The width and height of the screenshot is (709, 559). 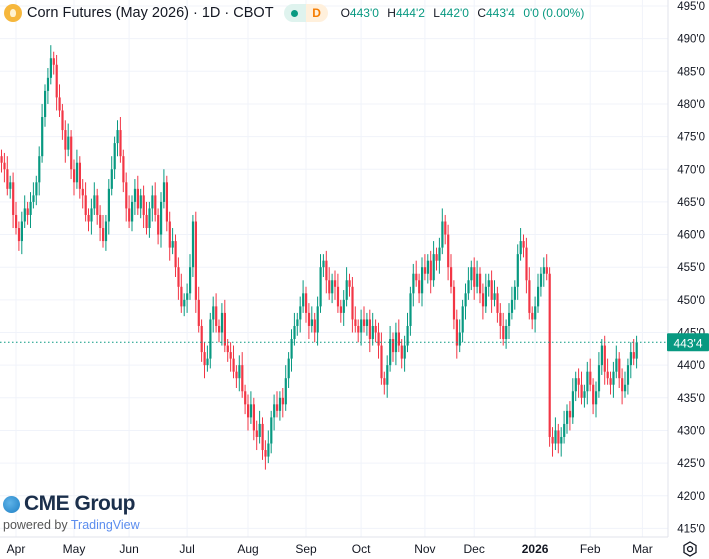 I want to click on branding: CME Group powered by TradingView, so click(x=71, y=512).